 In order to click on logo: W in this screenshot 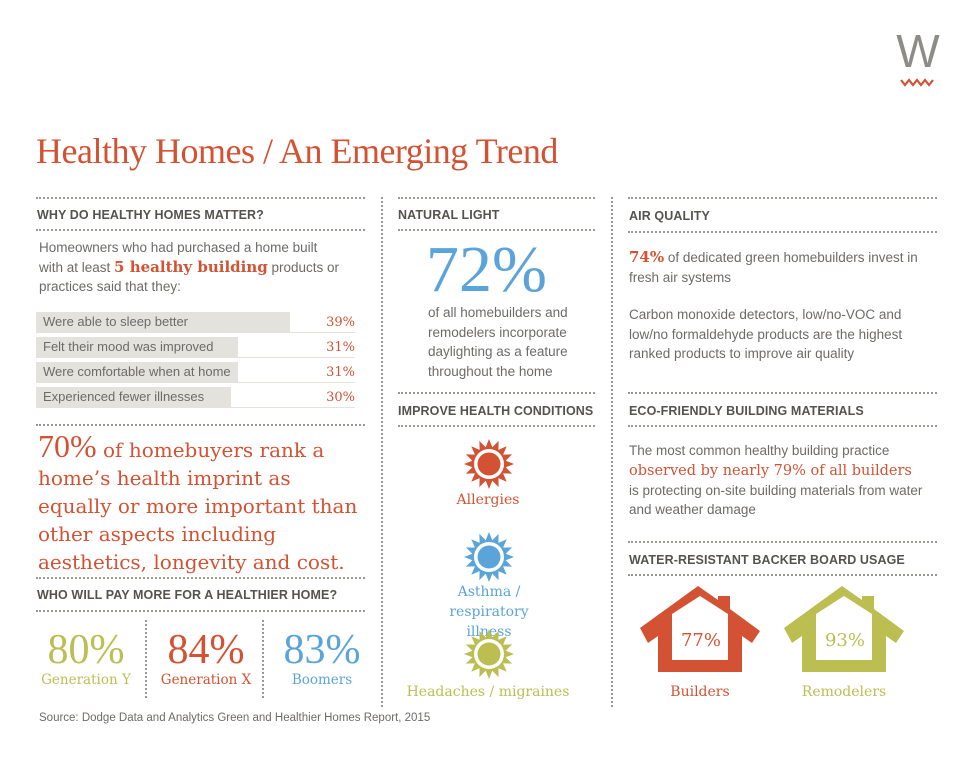, I will do `click(918, 60)`.